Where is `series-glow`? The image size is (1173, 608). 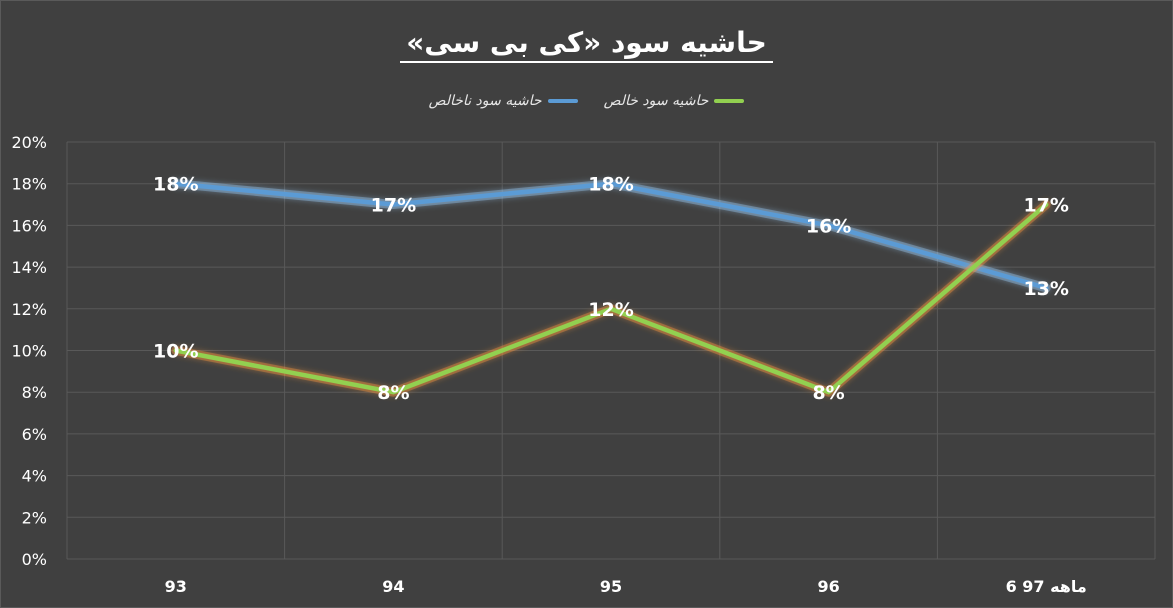
series-glow is located at coordinates (611, 236).